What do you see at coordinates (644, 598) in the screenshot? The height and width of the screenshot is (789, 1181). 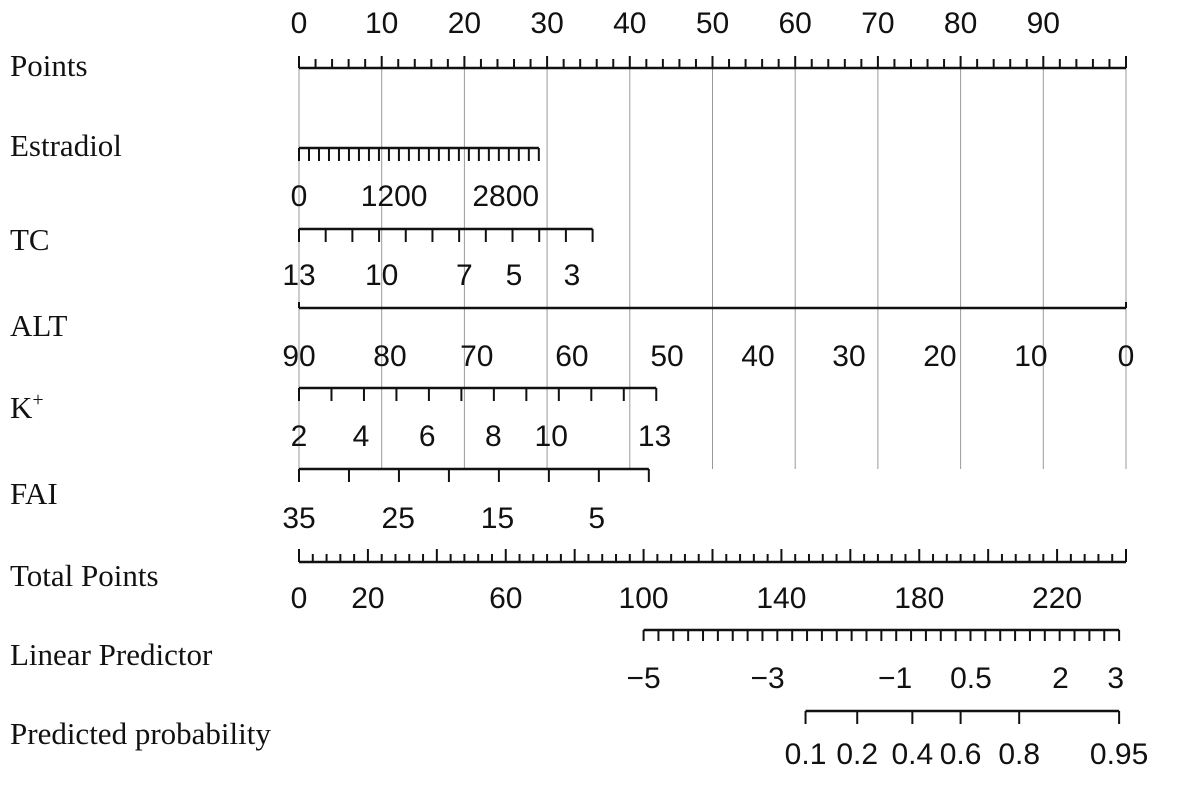 I see `tick-label: 100` at bounding box center [644, 598].